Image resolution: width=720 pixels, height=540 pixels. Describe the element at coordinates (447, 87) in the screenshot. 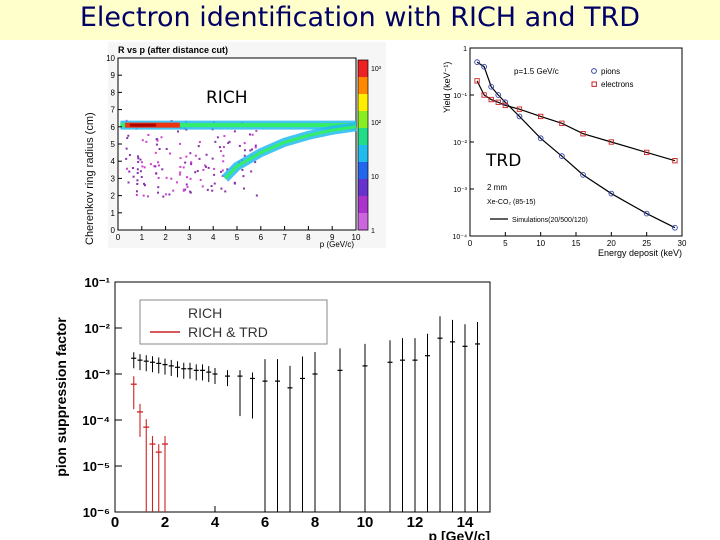

I see `trd-y-axis-label: Yield (keV⁻¹)` at that location.